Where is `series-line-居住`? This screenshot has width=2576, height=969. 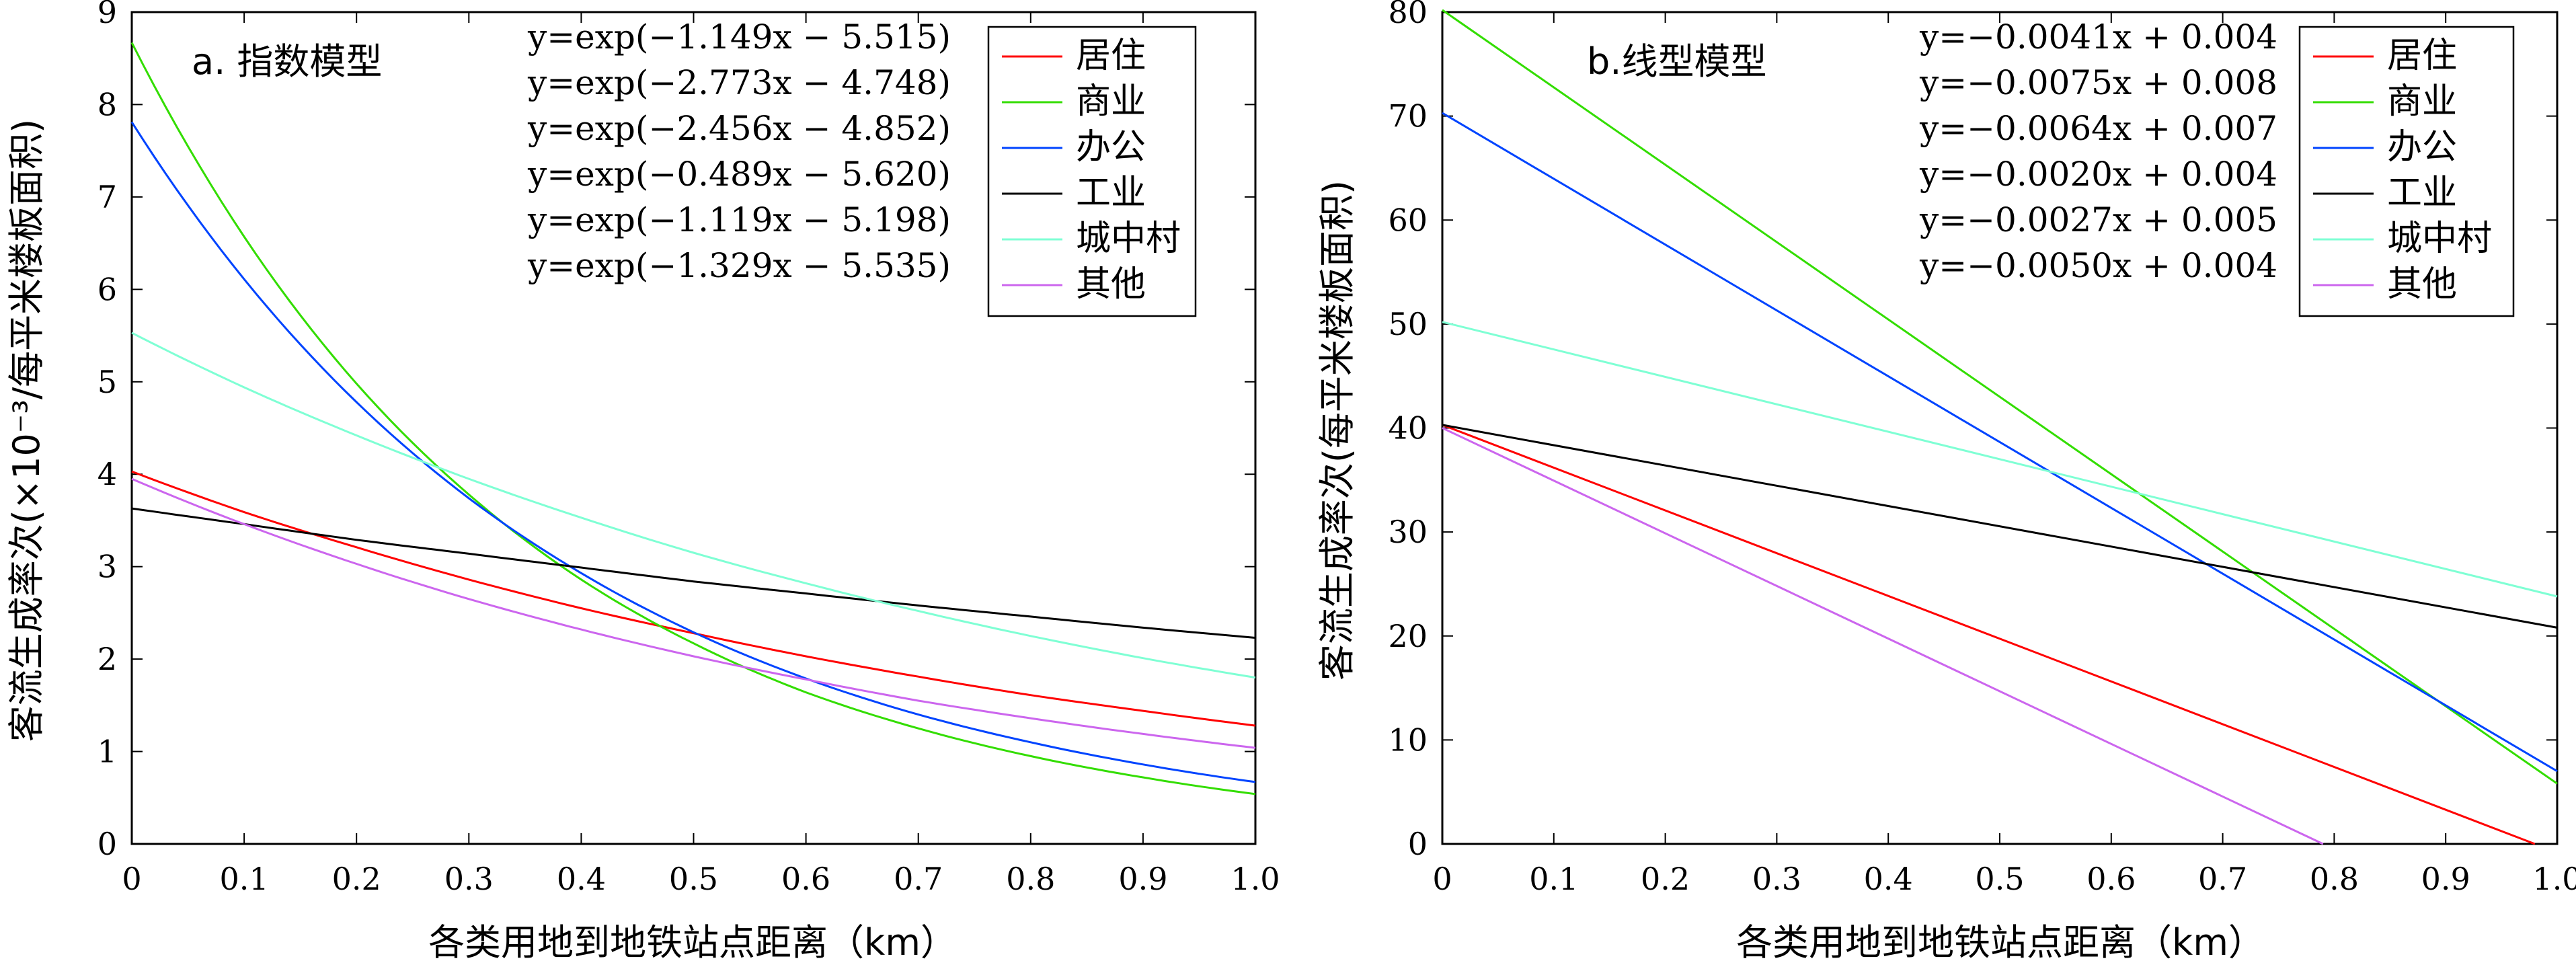
series-line-居住 is located at coordinates (694, 598).